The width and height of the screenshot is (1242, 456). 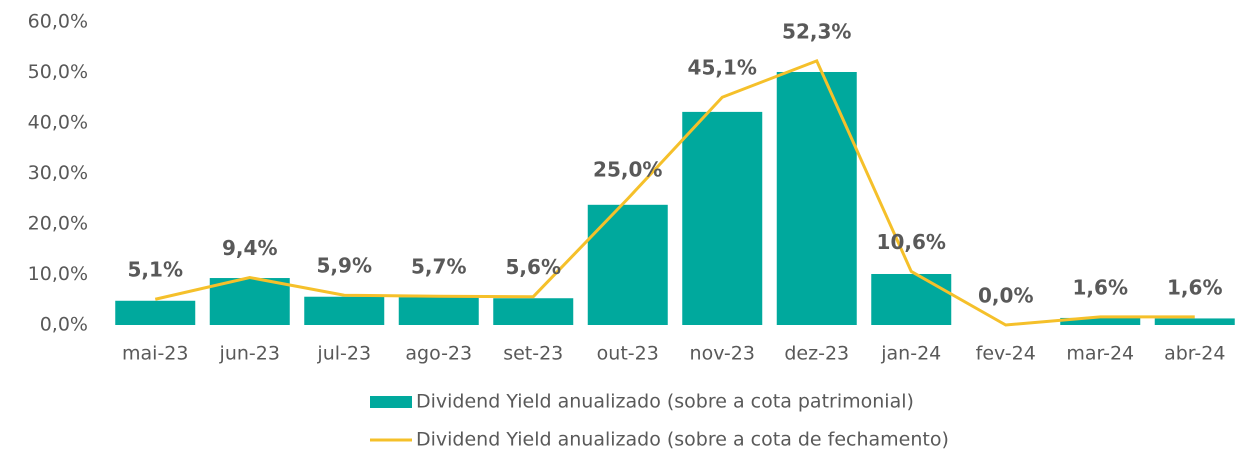 I want to click on x-tick-label: fev-24, so click(x=1006, y=354).